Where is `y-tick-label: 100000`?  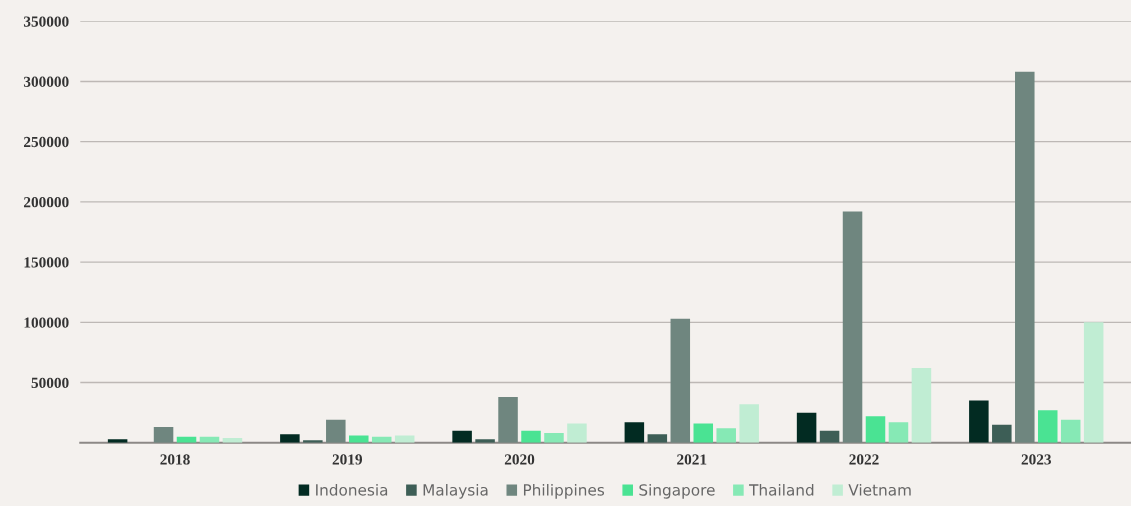
y-tick-label: 100000 is located at coordinates (46, 322).